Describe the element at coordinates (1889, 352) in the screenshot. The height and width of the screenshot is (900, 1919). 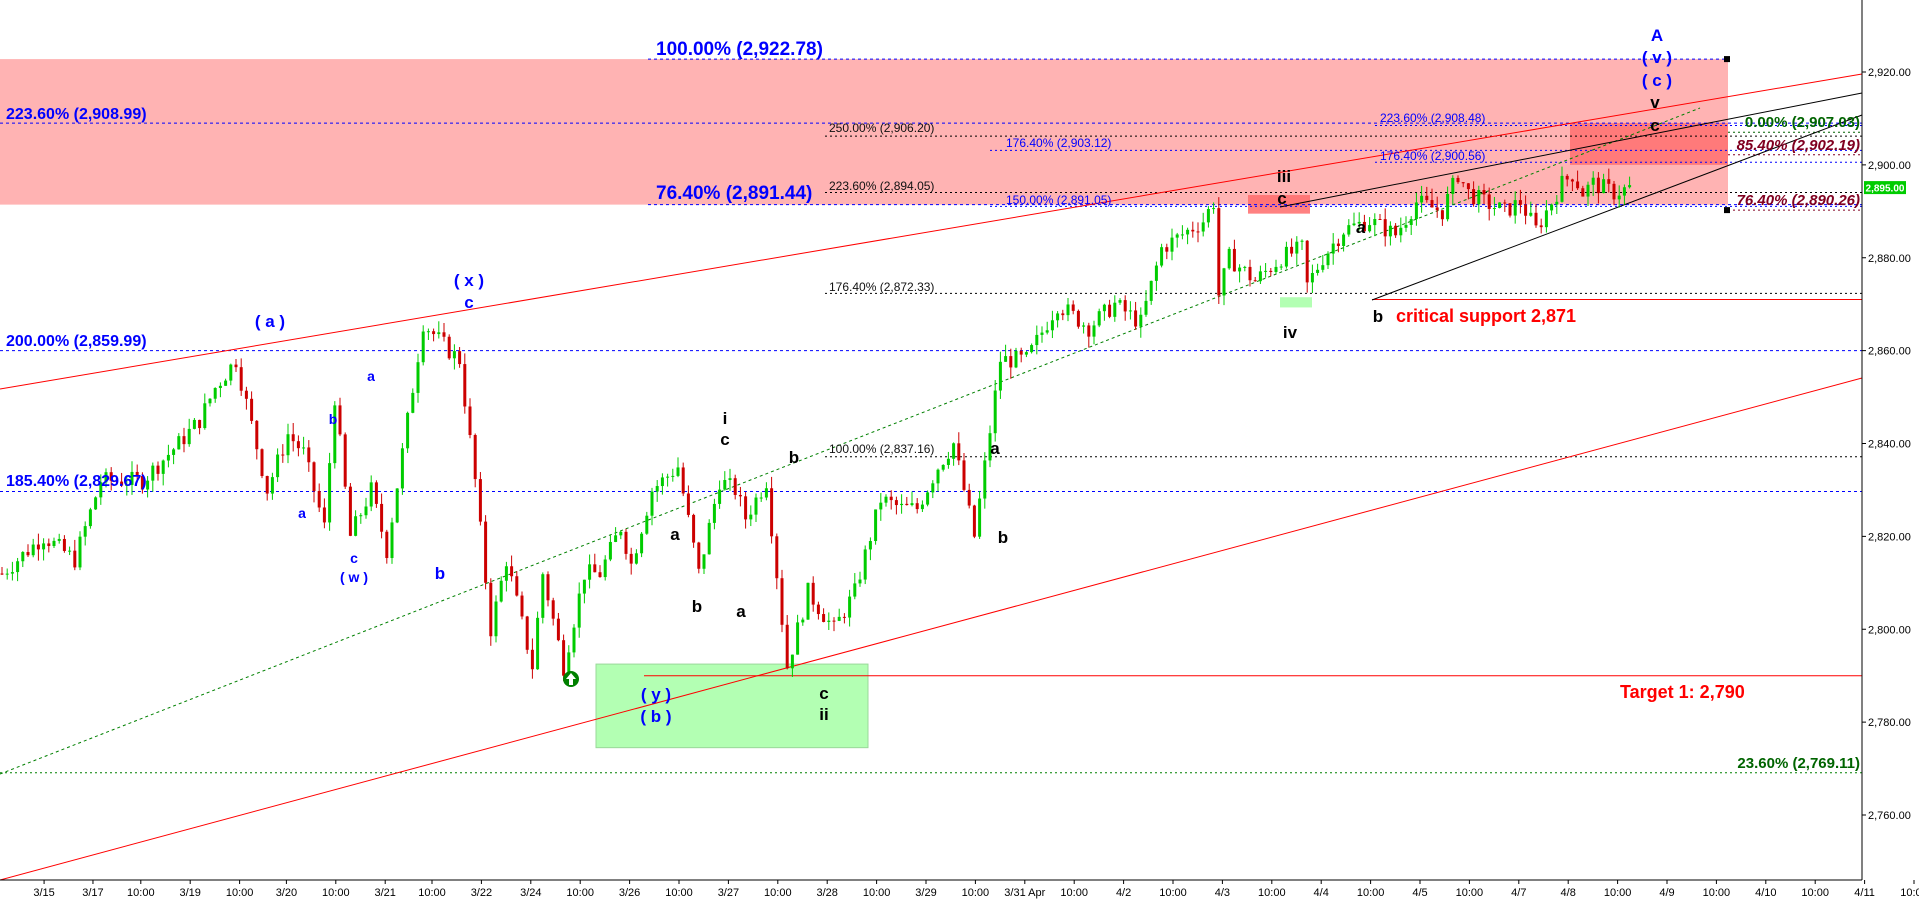
I see `y-tick-label-5: 2,860.00` at that location.